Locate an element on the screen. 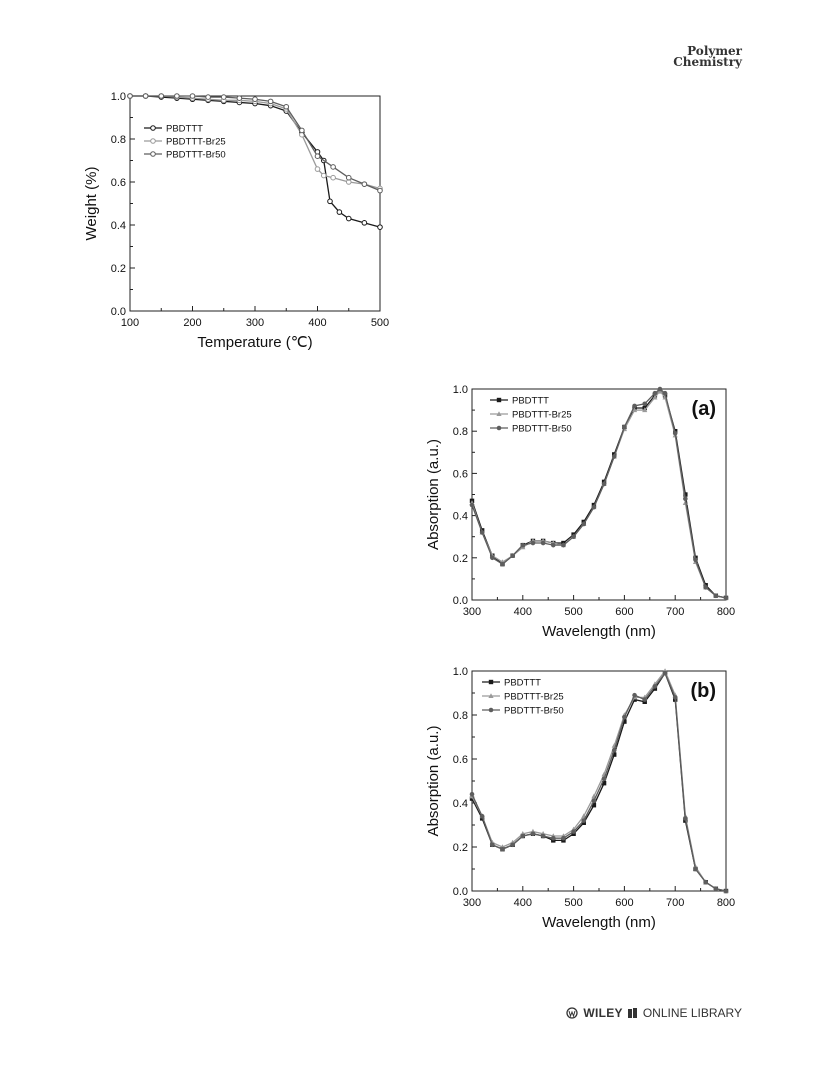 Image resolution: width=816 pixels, height=1079 pixels. panel-label: (a) is located at coordinates (704, 409).